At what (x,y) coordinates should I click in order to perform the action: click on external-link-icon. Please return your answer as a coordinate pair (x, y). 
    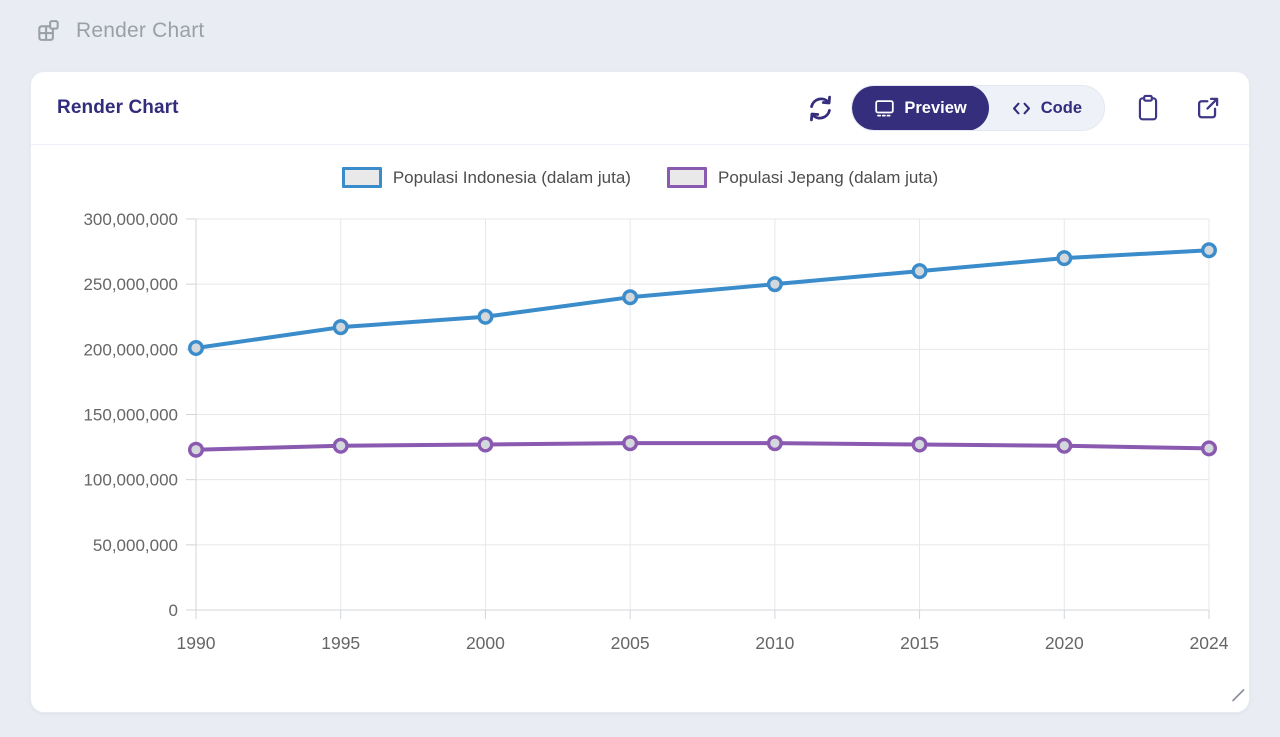
    Looking at the image, I should click on (1208, 108).